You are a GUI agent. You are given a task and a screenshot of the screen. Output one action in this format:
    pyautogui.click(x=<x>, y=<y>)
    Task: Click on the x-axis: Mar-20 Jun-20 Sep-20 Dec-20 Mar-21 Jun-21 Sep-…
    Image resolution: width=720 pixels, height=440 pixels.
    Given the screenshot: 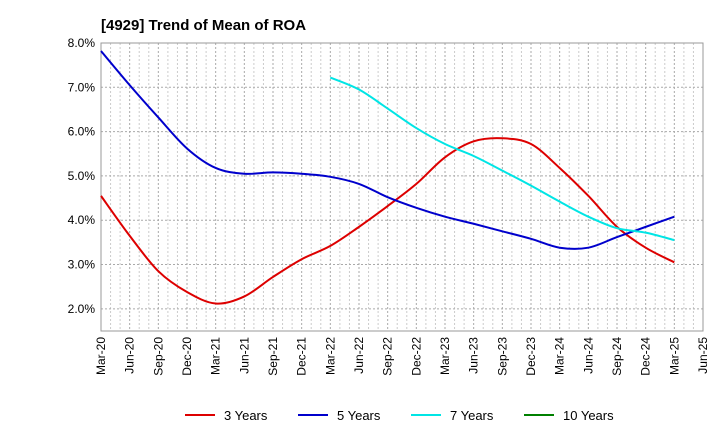 What is the action you would take?
    pyautogui.click(x=402, y=356)
    